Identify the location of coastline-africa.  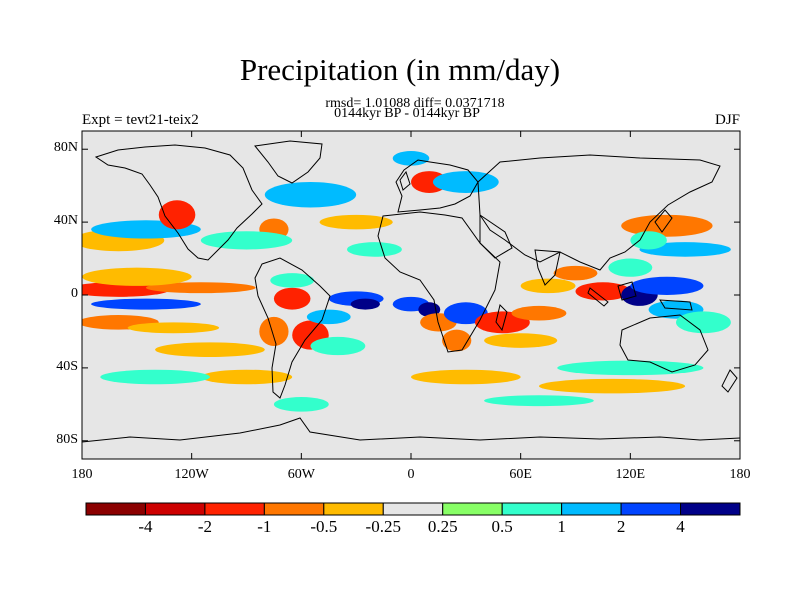
(439, 282).